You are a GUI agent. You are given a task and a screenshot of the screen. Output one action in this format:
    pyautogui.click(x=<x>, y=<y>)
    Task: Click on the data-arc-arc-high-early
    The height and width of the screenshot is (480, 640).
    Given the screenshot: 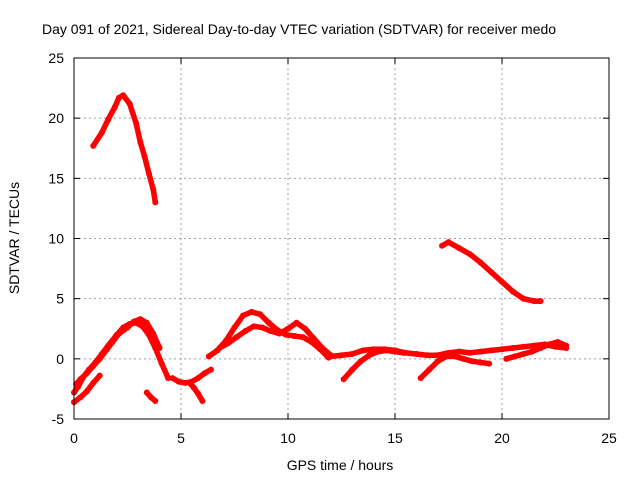 What is the action you would take?
    pyautogui.click(x=124, y=149)
    